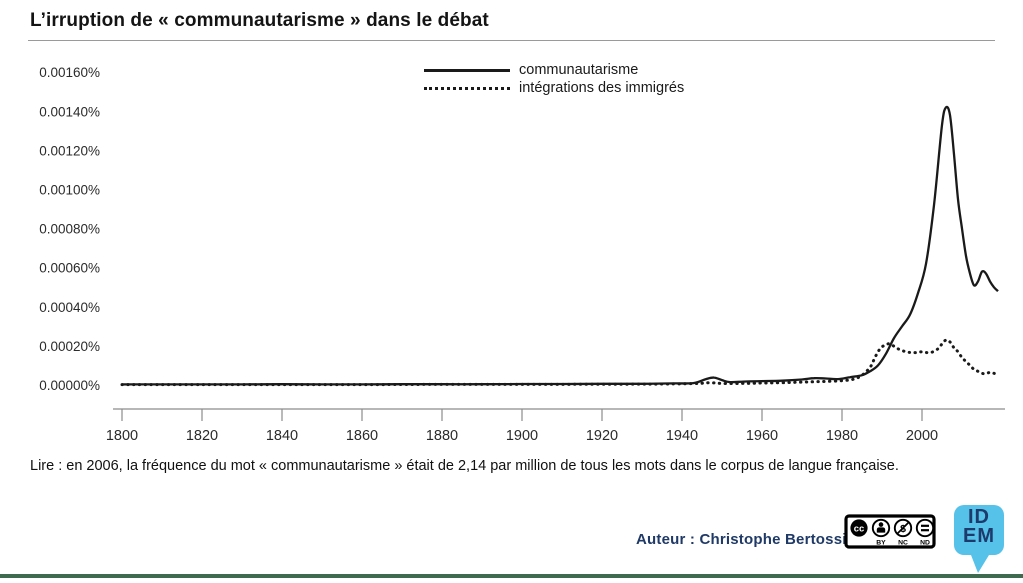 The height and width of the screenshot is (583, 1023). Describe the element at coordinates (579, 70) in the screenshot. I see `legend-label: communautarisme` at that location.